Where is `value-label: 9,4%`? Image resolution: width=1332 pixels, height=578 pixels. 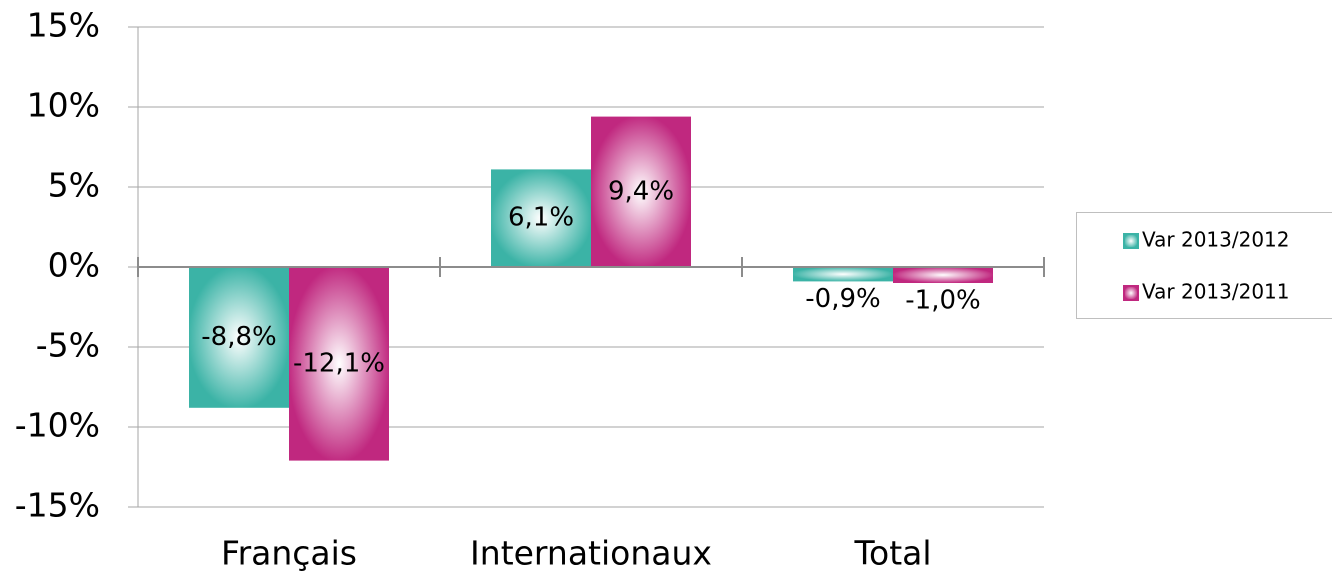
value-label: 9,4% is located at coordinates (641, 191).